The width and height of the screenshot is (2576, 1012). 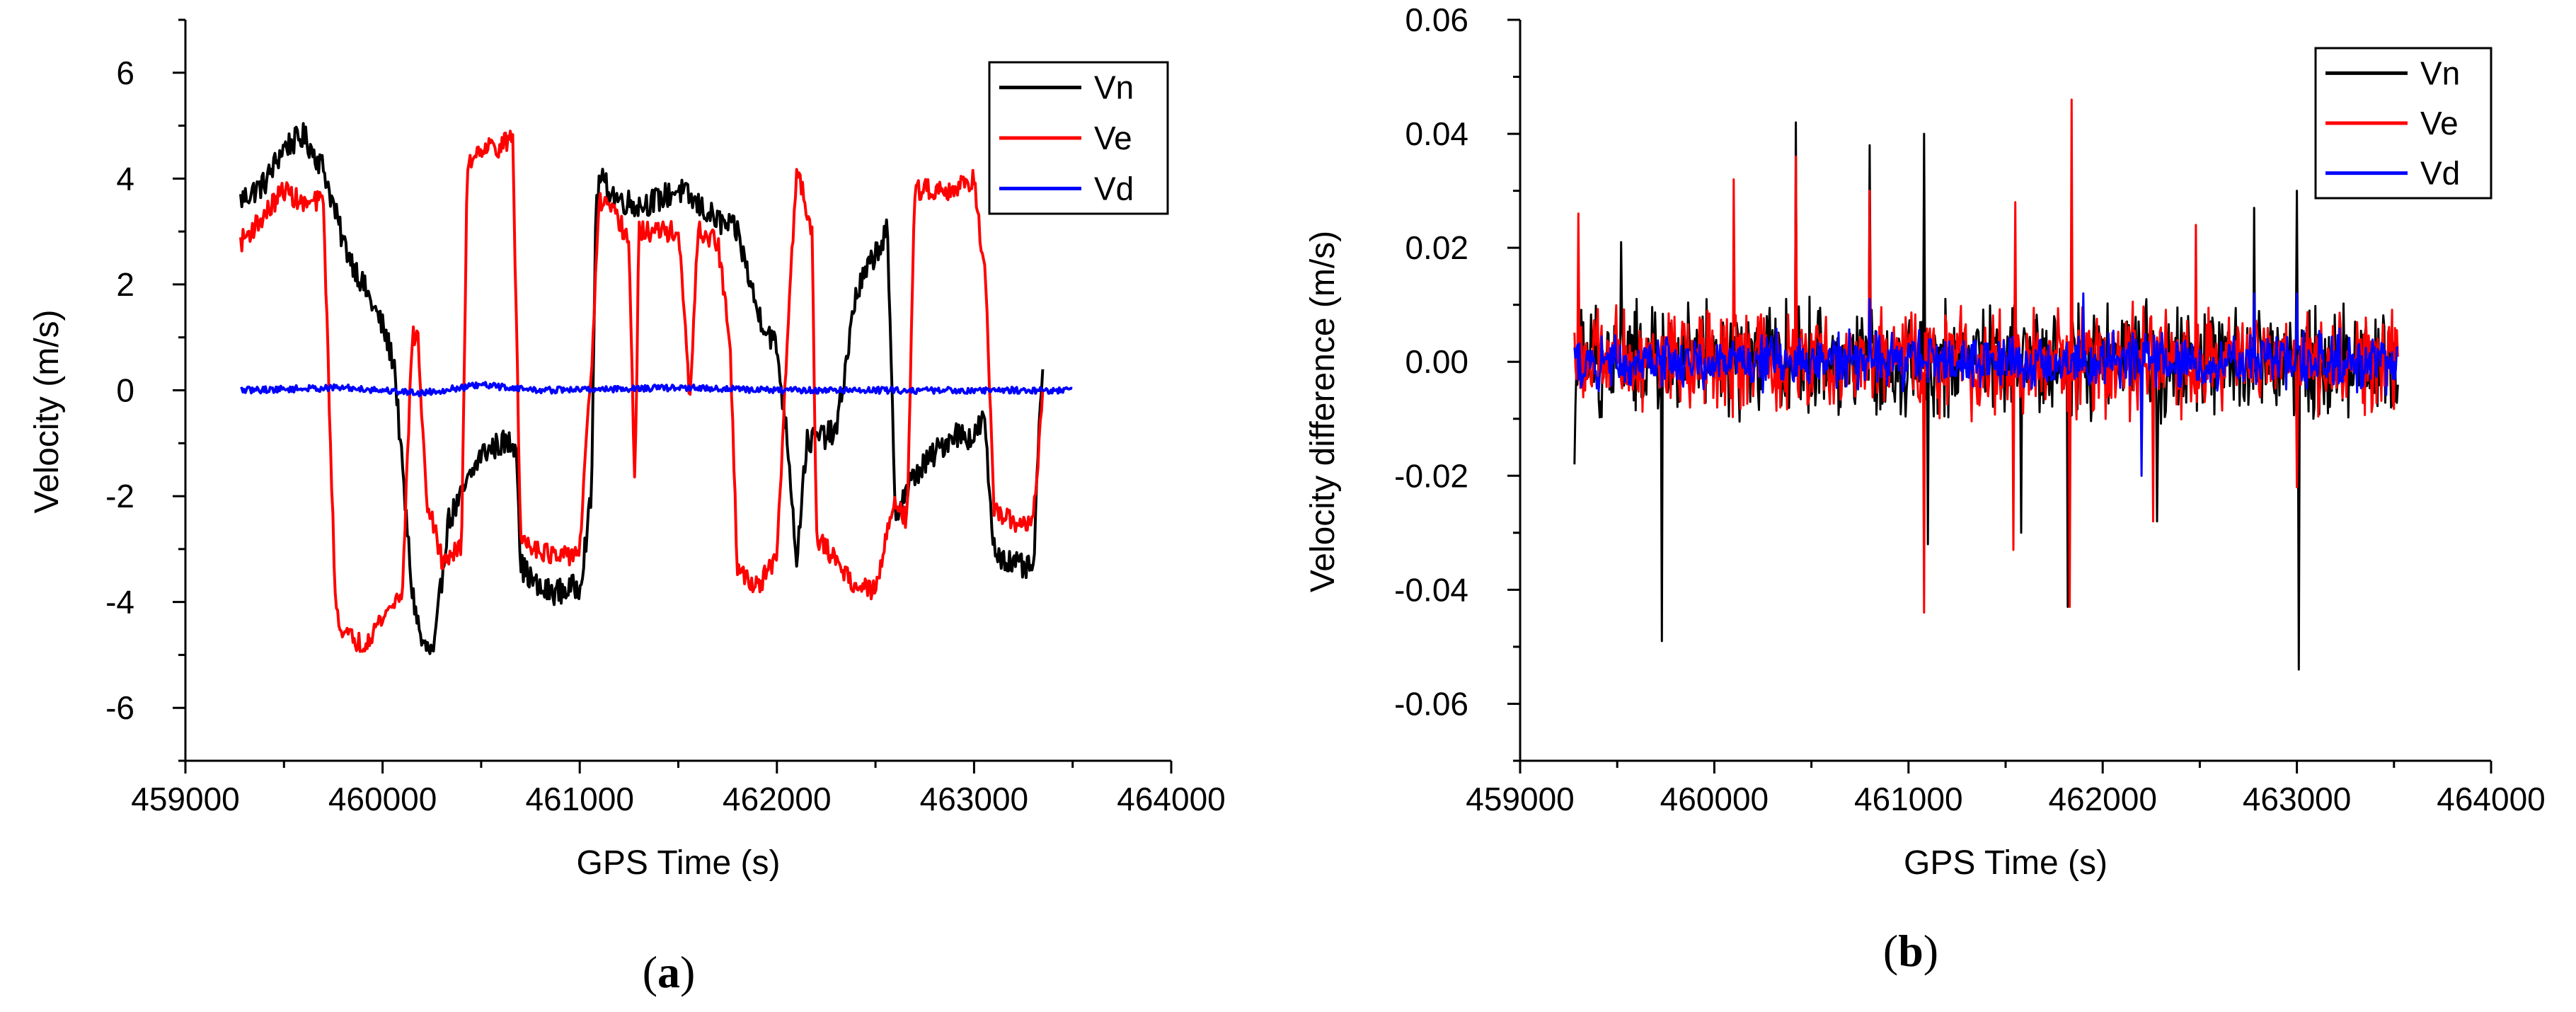 What do you see at coordinates (1437, 19) in the screenshot?
I see `y-tick-label: 0.06` at bounding box center [1437, 19].